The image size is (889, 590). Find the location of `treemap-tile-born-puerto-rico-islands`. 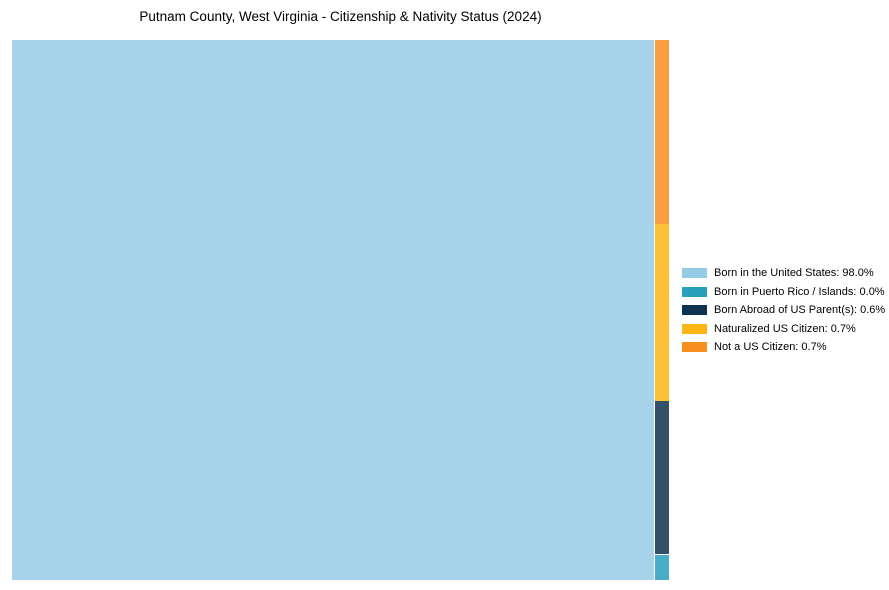

treemap-tile-born-puerto-rico-islands is located at coordinates (662, 567).